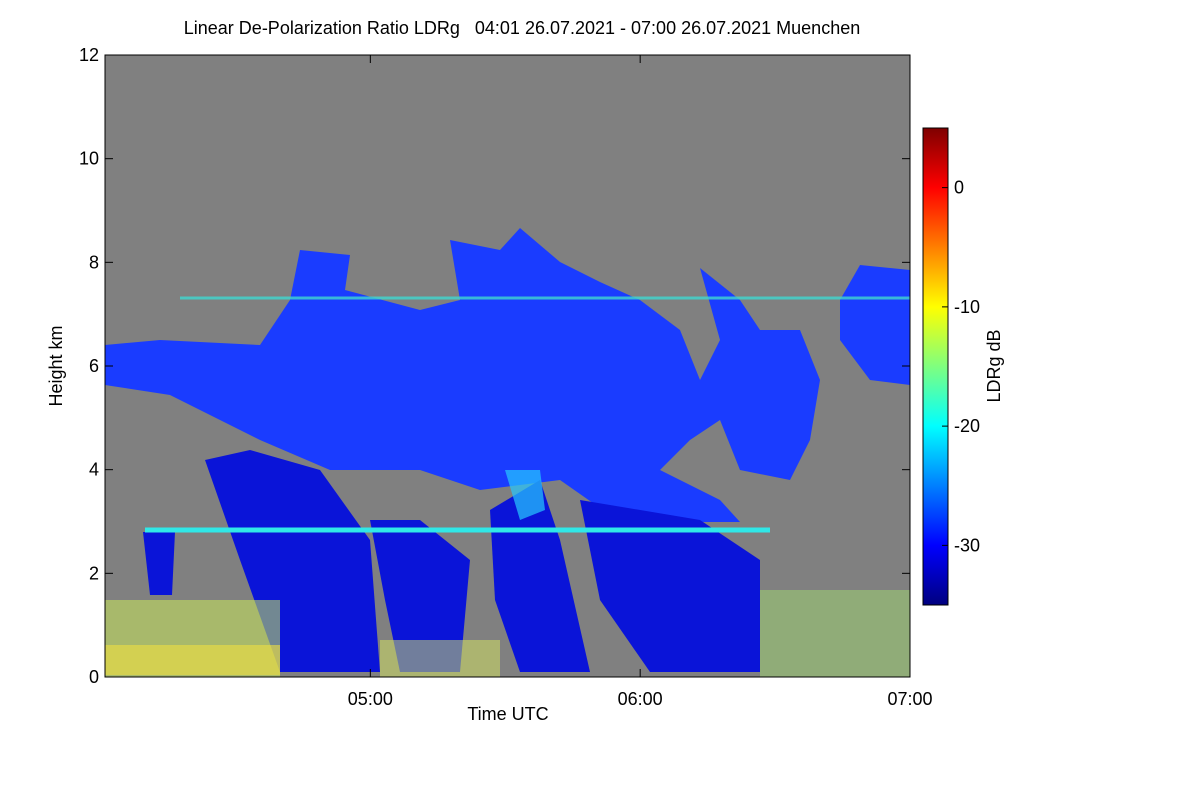  I want to click on x-axis-label: Time UTC, so click(507, 714).